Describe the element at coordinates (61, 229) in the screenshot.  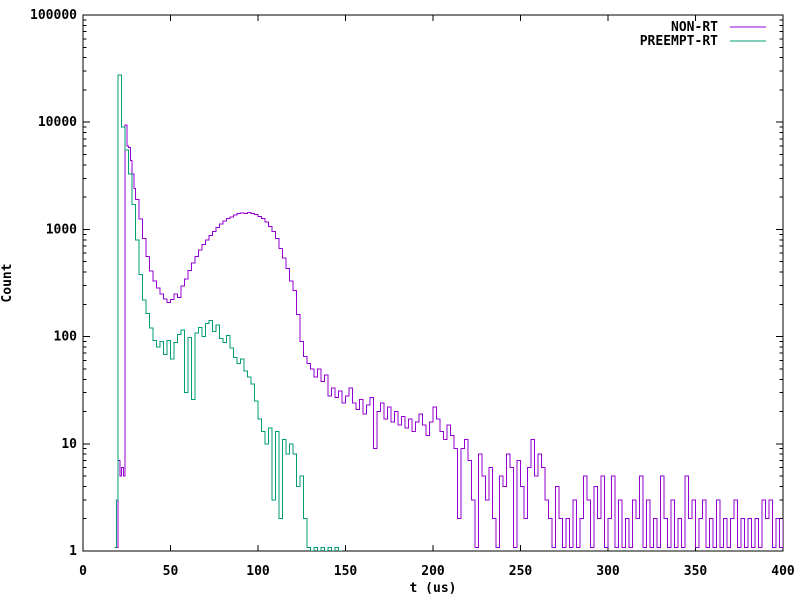
I see `y-tick-label: 1000` at that location.